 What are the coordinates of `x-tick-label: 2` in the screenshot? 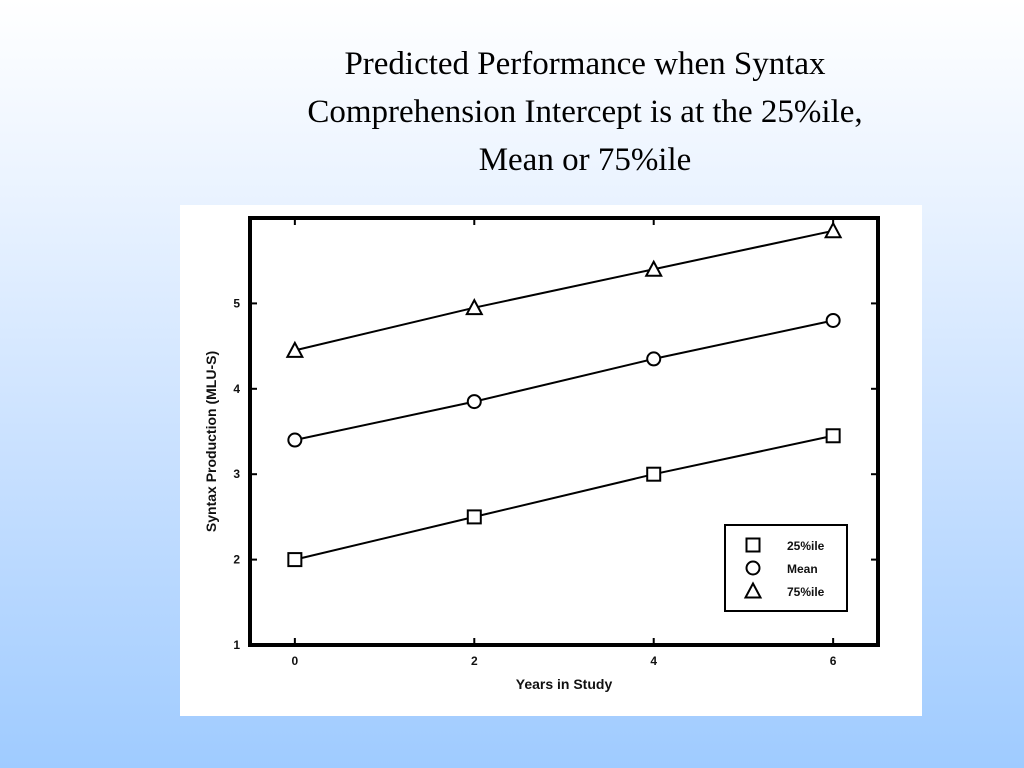 It's located at (474, 661).